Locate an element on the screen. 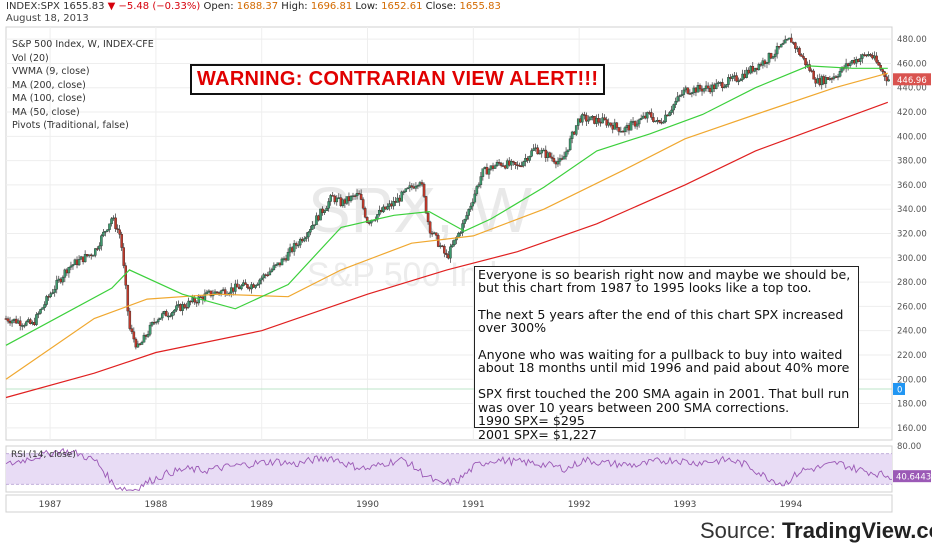  legend-ma200: MA (200, close) is located at coordinates (49, 85).